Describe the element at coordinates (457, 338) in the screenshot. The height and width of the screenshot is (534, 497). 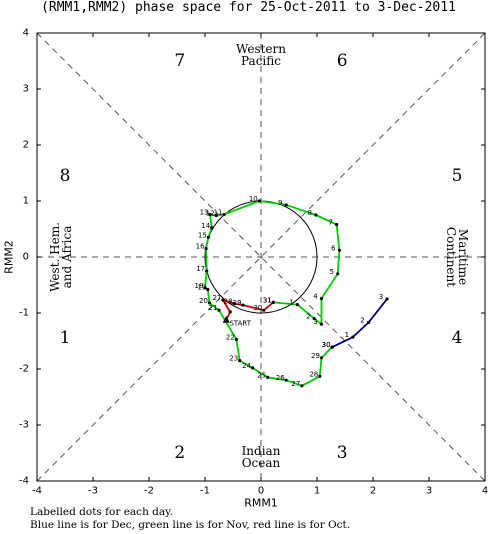
I see `phase-label-4: 4` at that location.